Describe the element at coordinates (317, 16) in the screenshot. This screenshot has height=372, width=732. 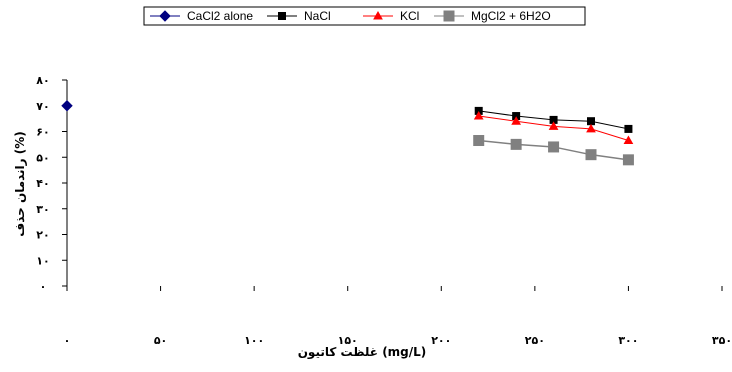
I see `legend-label: NaCl` at that location.